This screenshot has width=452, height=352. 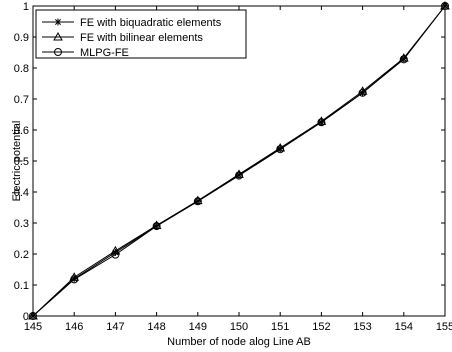 I want to click on legend-label: FE with biquadratic elements, so click(x=151, y=23).